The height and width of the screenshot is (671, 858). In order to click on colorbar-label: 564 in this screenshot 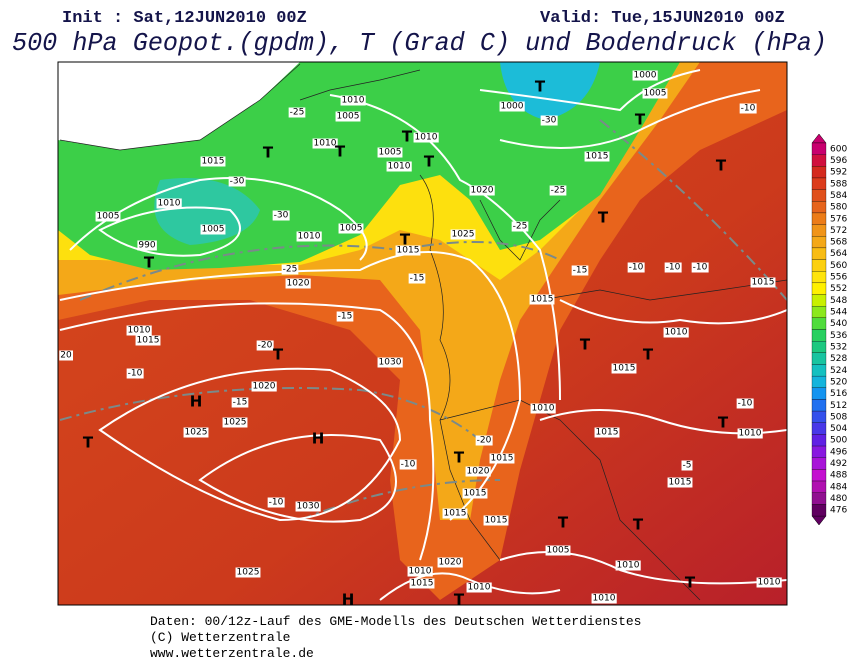, I will do `click(838, 254)`.